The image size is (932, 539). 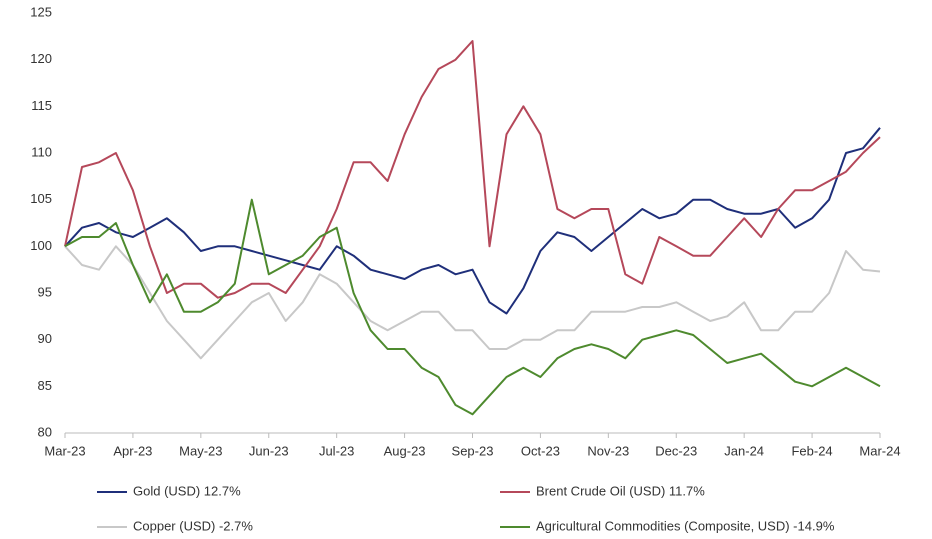 I want to click on y-tick-label: 125, so click(x=41, y=11).